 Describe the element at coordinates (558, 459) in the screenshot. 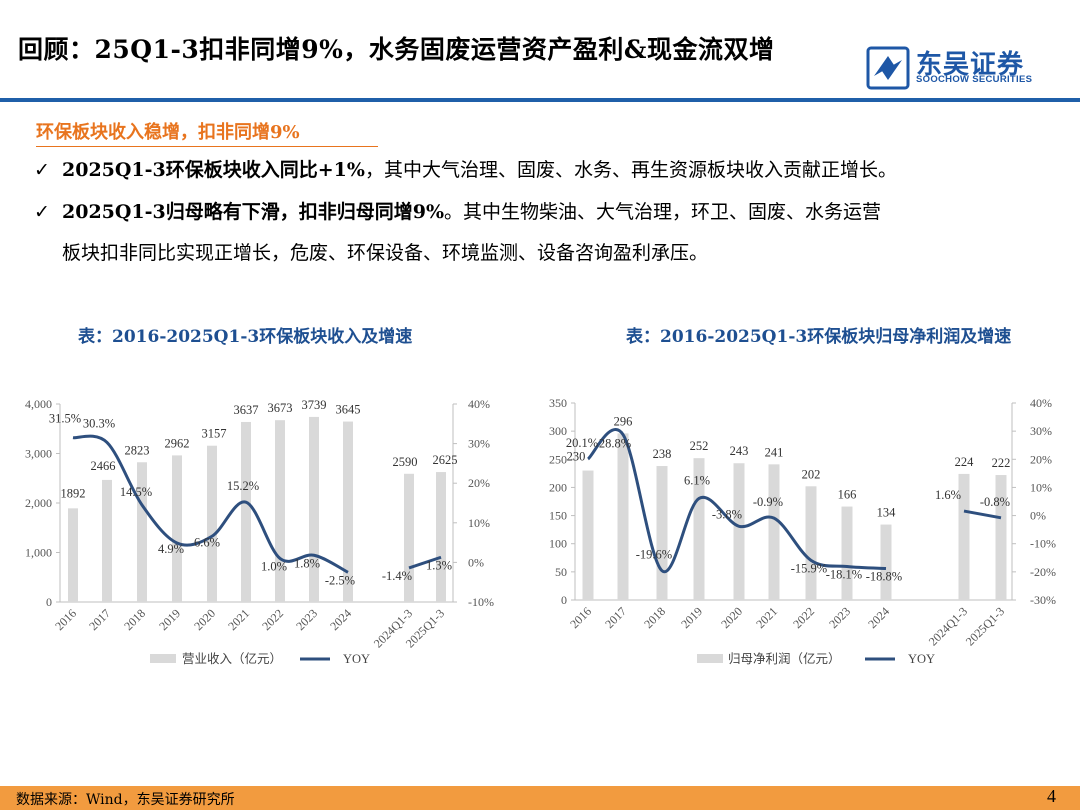

I see `left-axis-tick-label: 250` at that location.